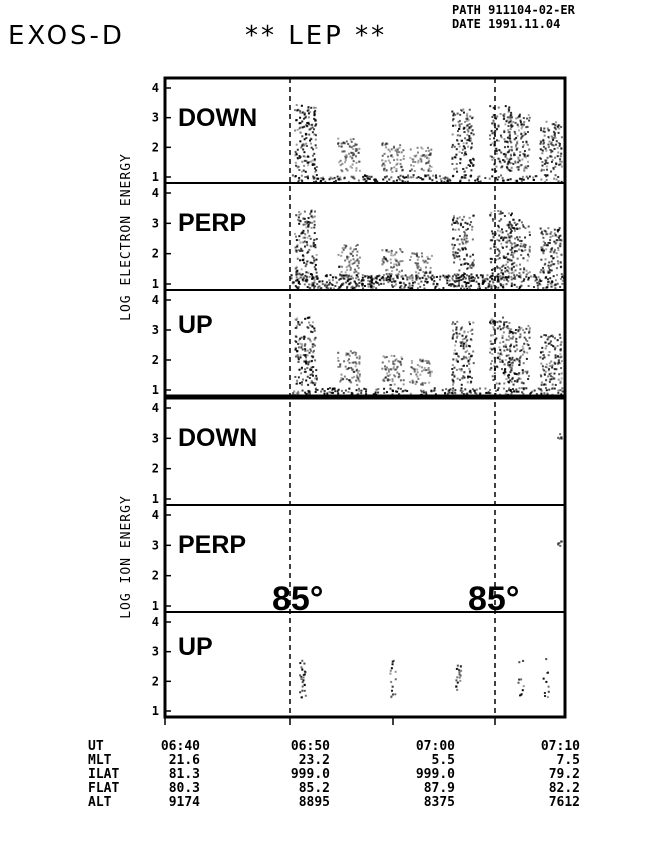  I want to click on table-cell: 06:40, so click(180, 746).